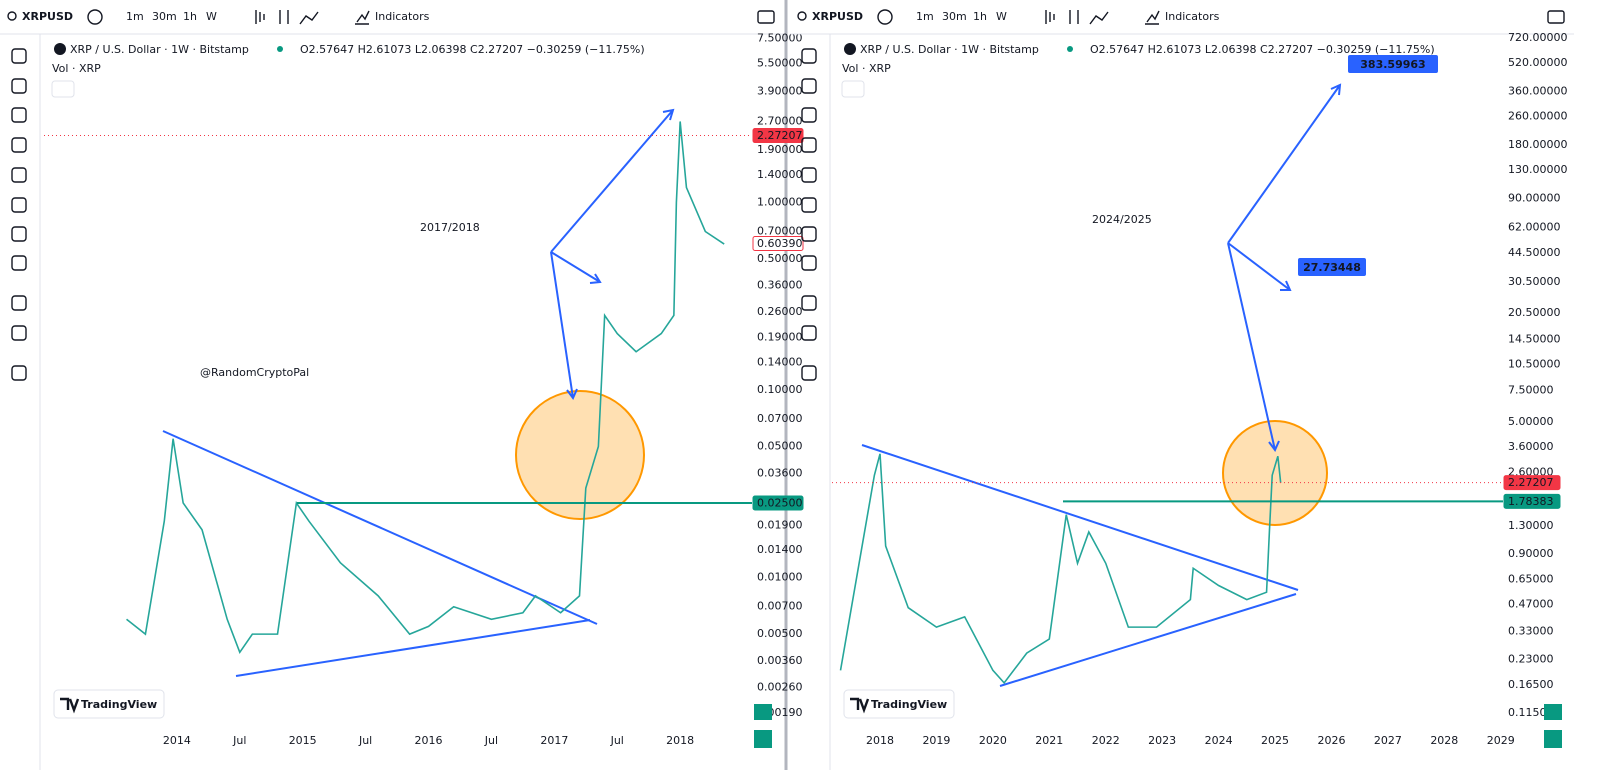  What do you see at coordinates (780, 149) in the screenshot?
I see `y-tick-label: 1.90000` at bounding box center [780, 149].